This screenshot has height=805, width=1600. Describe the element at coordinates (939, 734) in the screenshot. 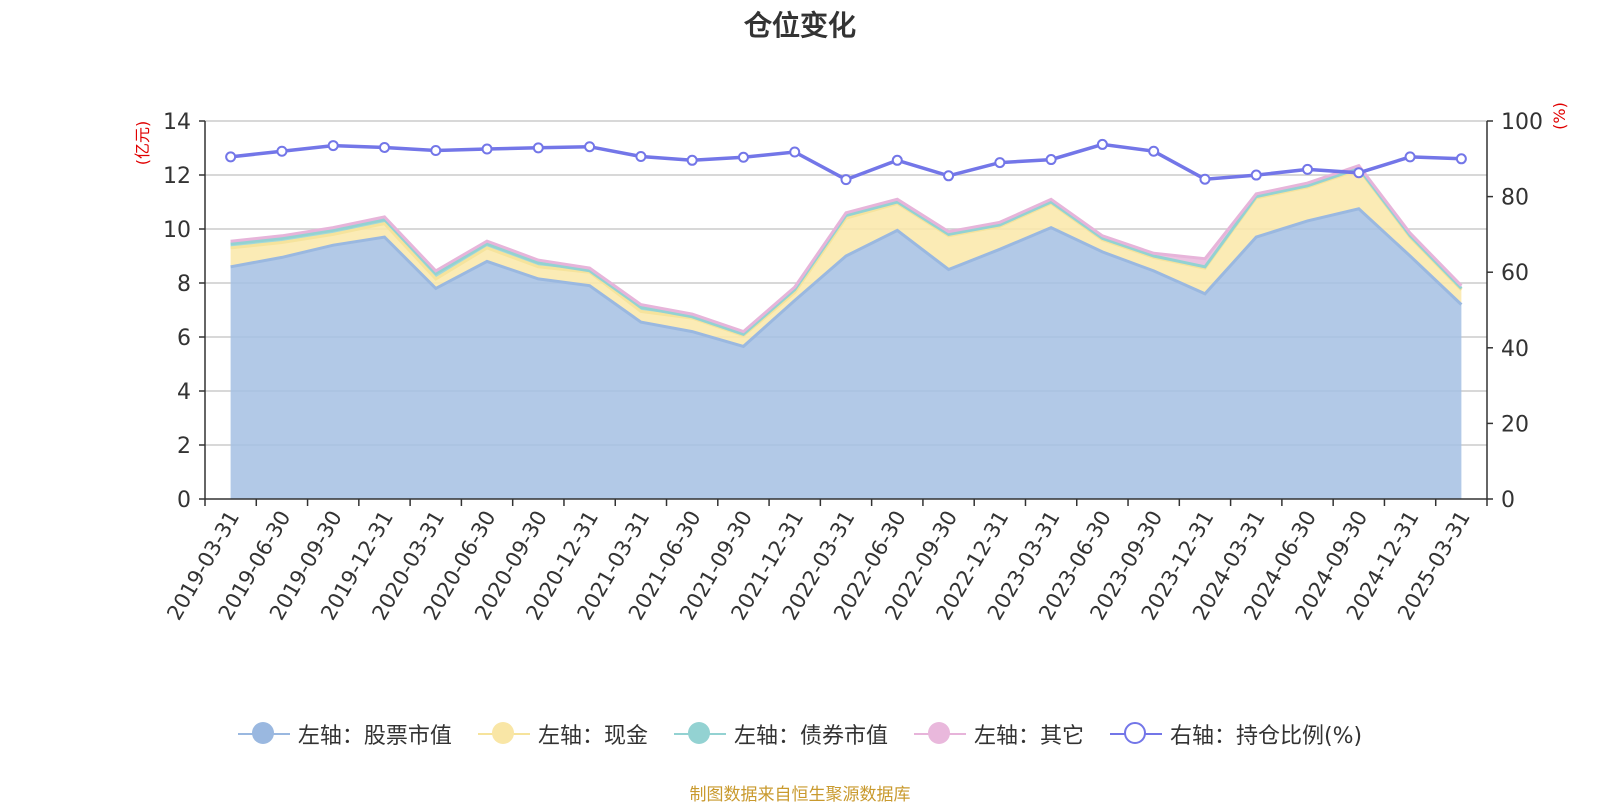

I see `legend-swatch-other` at that location.